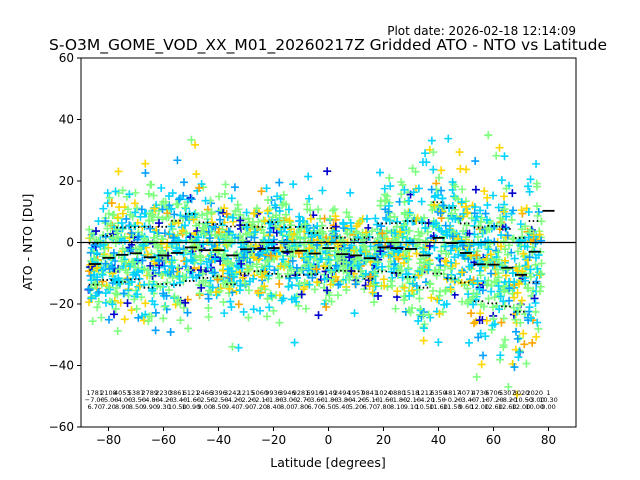 The image size is (640, 480). Describe the element at coordinates (66, 58) in the screenshot. I see `y-tick-label: 60` at that location.